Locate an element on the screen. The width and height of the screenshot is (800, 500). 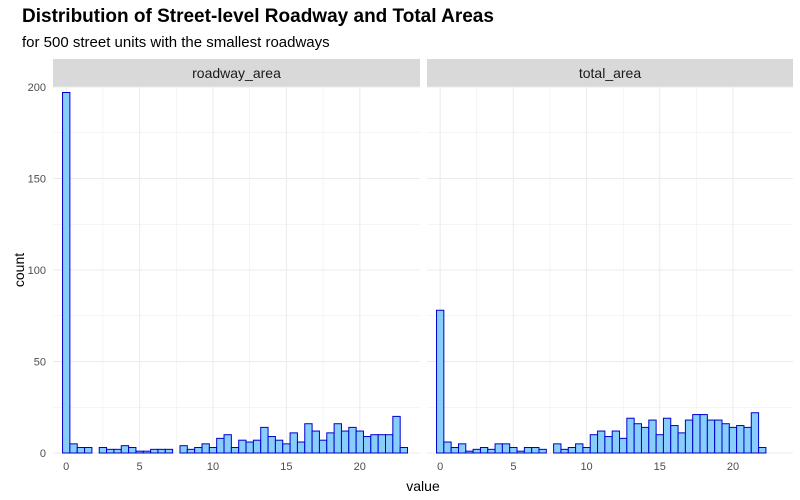
y-axis: 0 50 100 150 200 is located at coordinates (37, 271).